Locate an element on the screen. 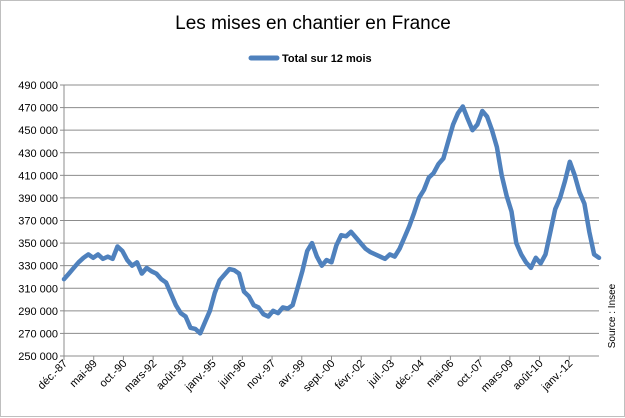 This screenshot has width=625, height=418. x-tick-label: mars-92 is located at coordinates (140, 376).